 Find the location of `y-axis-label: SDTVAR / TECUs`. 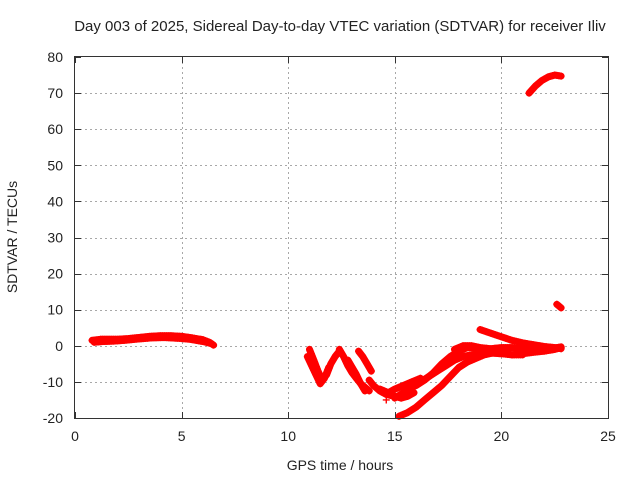

y-axis-label: SDTVAR / TECUs is located at coordinates (12, 237).